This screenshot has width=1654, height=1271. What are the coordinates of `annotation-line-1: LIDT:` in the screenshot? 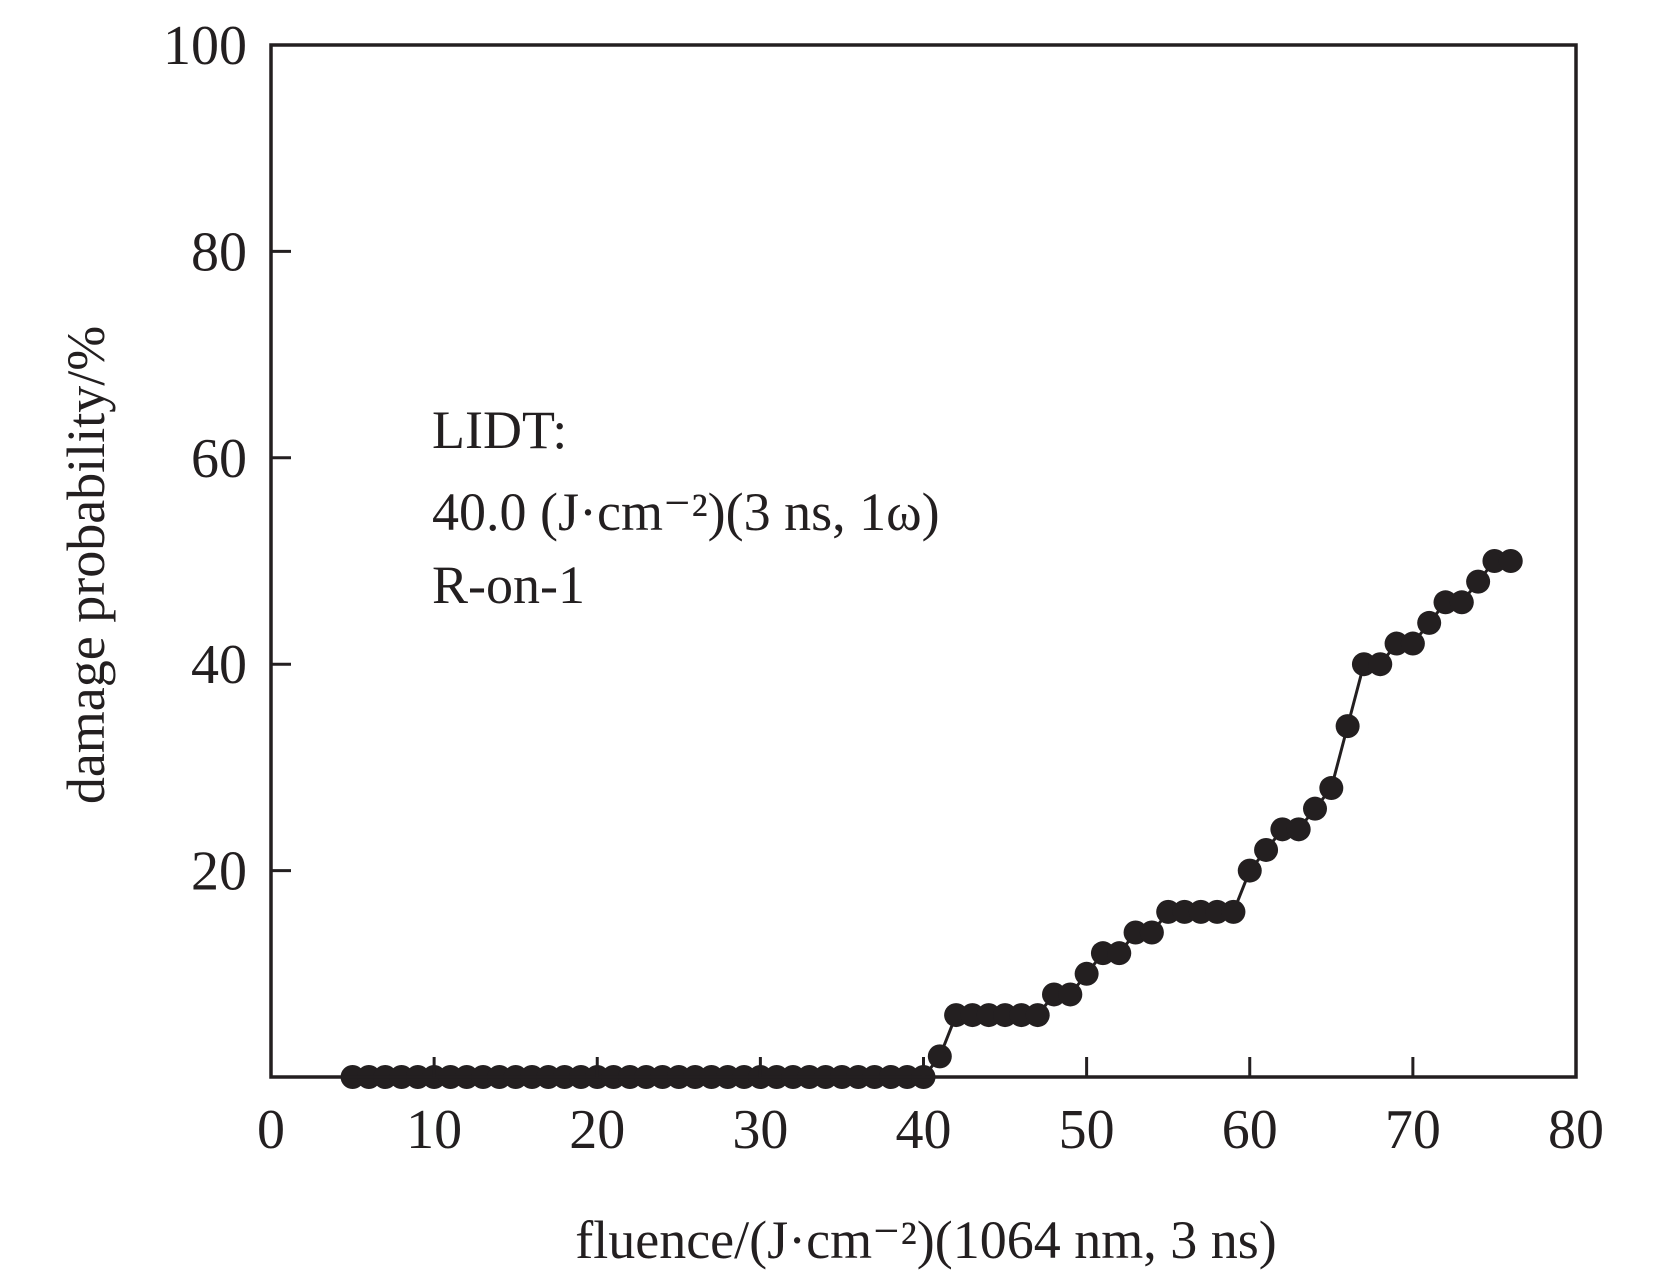 It's located at (499, 430).